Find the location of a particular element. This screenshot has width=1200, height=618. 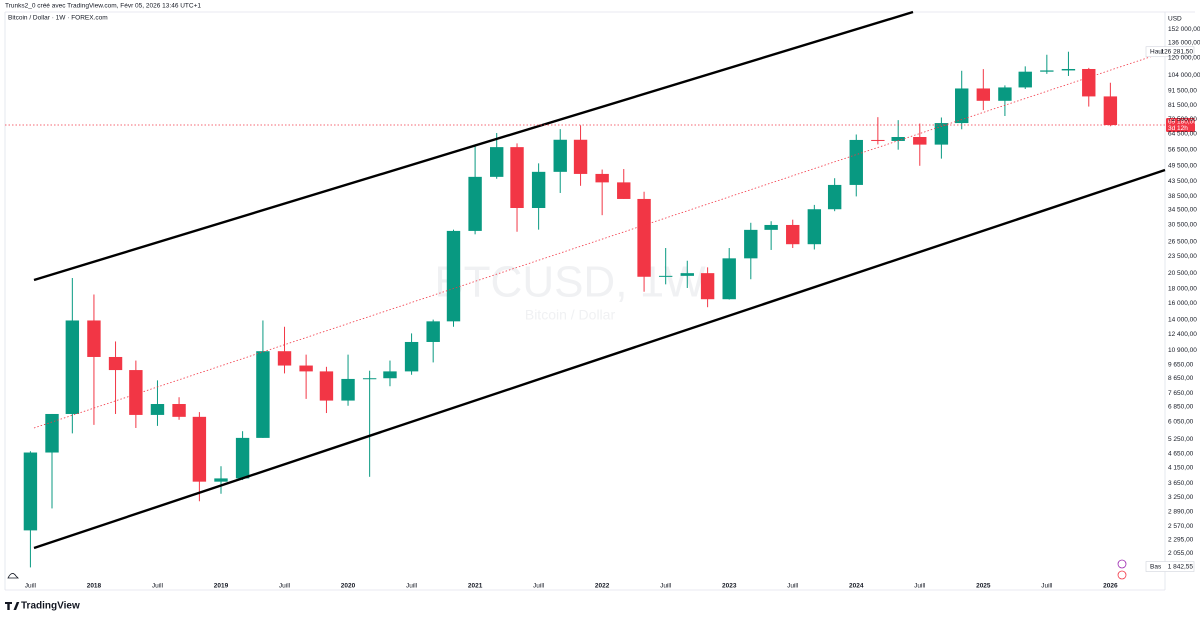

y-tick-label: 6 050,00 is located at coordinates (1181, 421).